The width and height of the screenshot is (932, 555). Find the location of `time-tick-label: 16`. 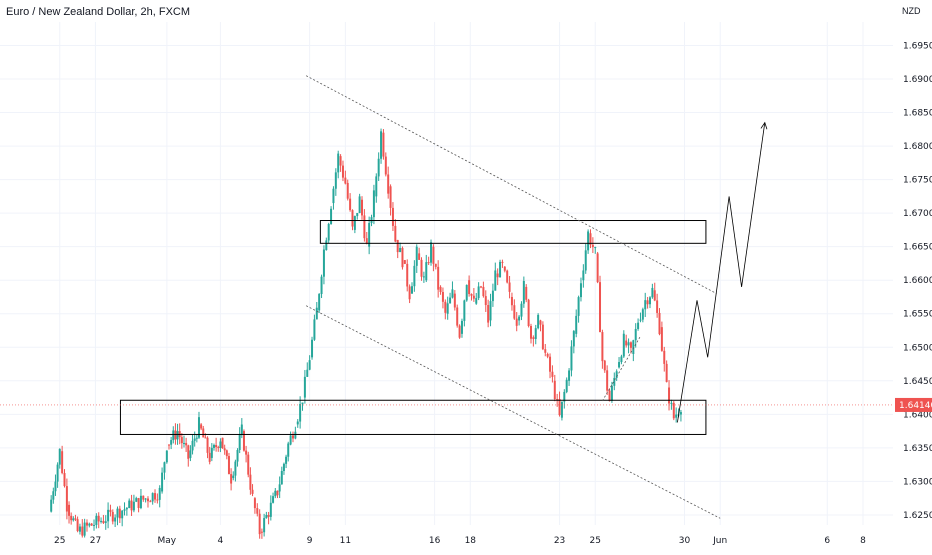

time-tick-label: 16 is located at coordinates (435, 541).